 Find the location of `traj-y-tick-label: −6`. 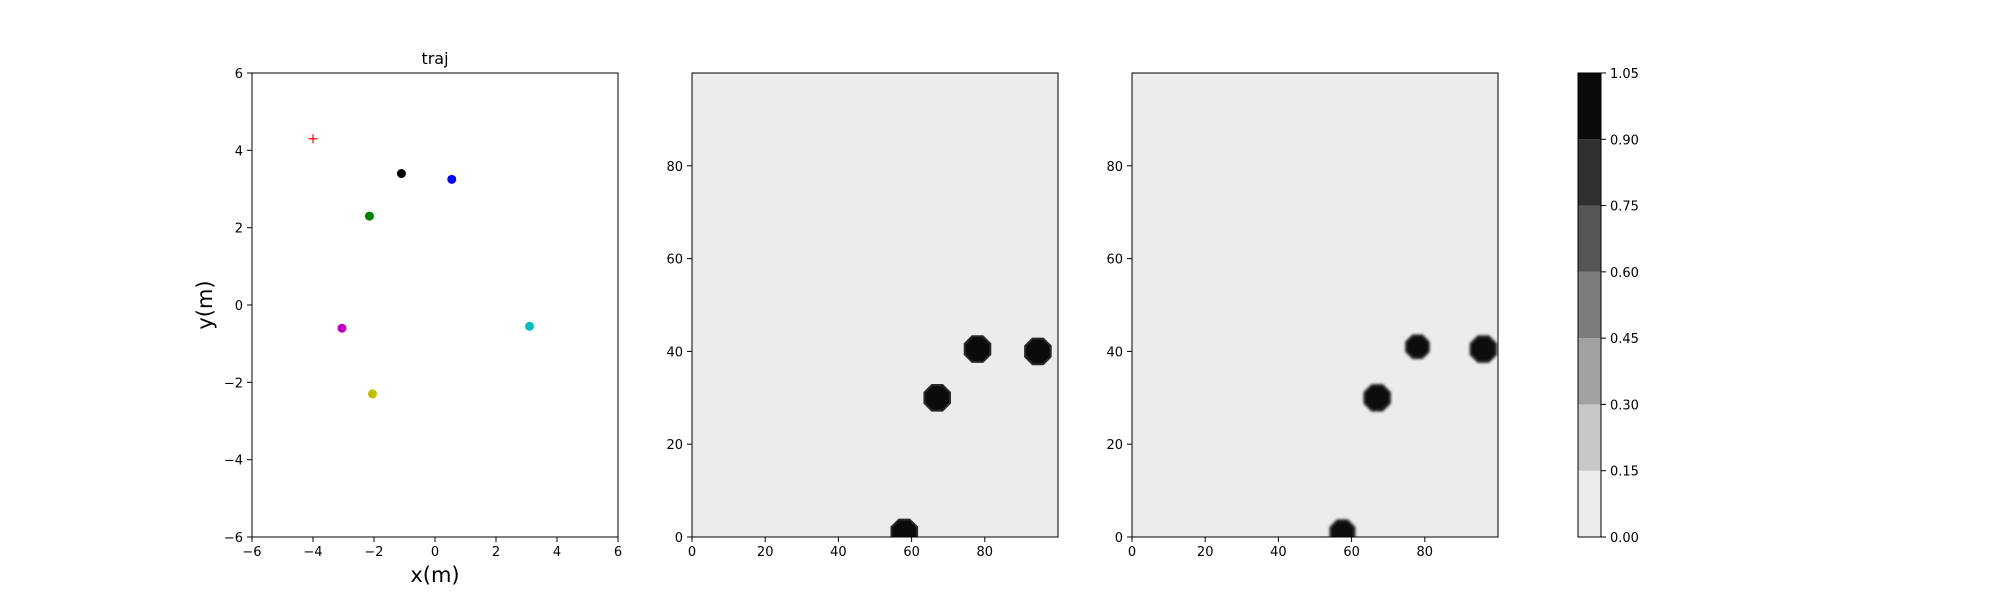

traj-y-tick-label: −6 is located at coordinates (233, 538).